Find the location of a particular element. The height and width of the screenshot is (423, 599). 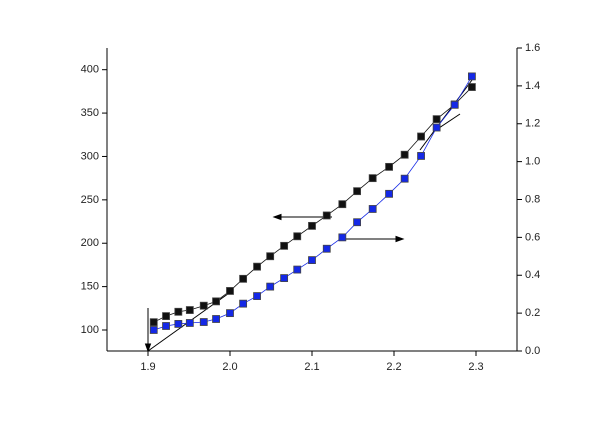

y2-tick-label: 0.8 is located at coordinates (532, 199).